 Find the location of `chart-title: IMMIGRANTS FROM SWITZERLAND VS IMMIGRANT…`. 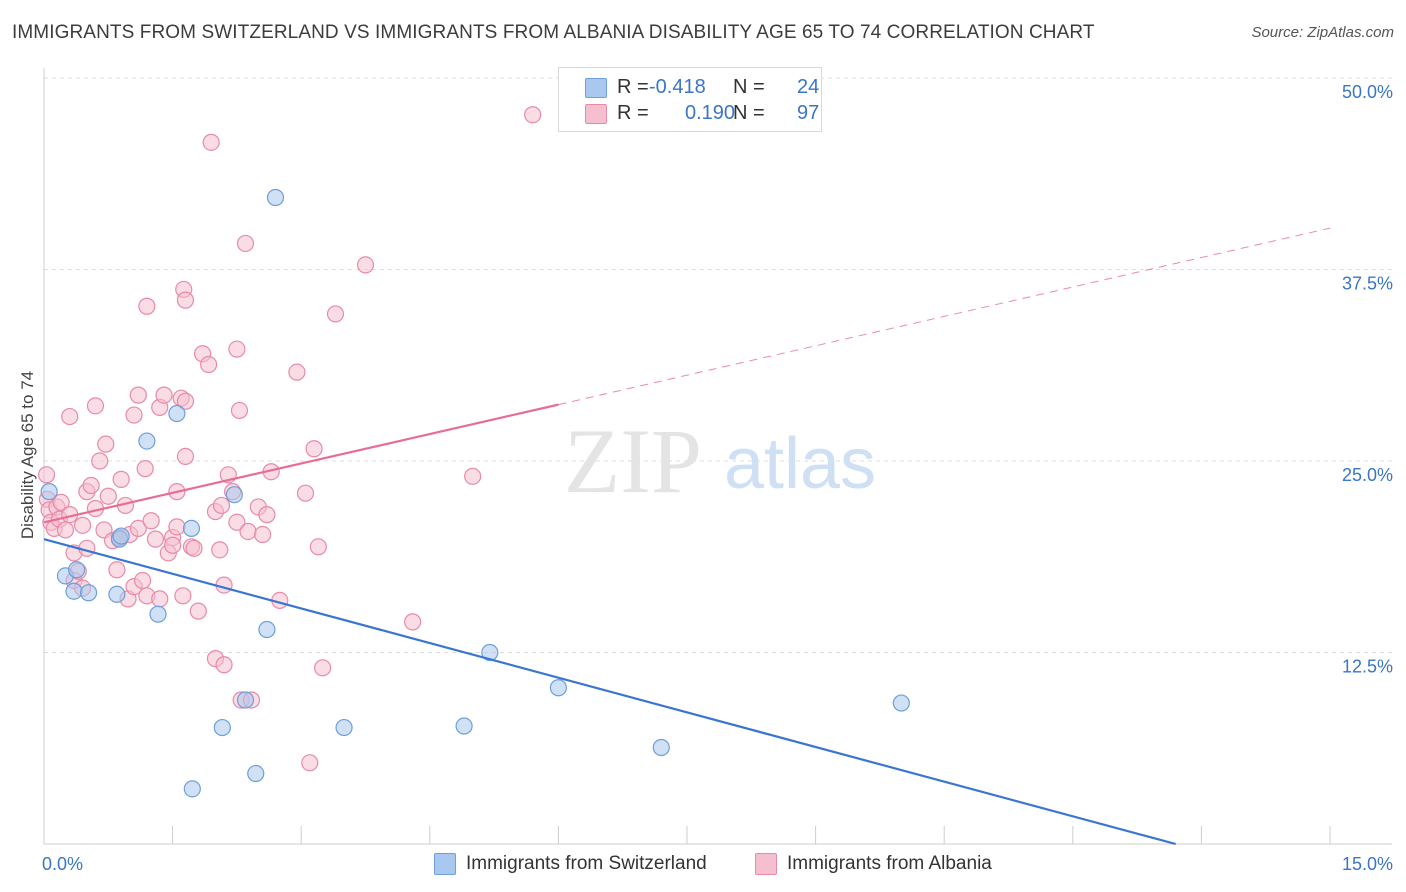

chart-title: IMMIGRANTS FROM SWITZERLAND VS IMMIGRANT… is located at coordinates (553, 32).